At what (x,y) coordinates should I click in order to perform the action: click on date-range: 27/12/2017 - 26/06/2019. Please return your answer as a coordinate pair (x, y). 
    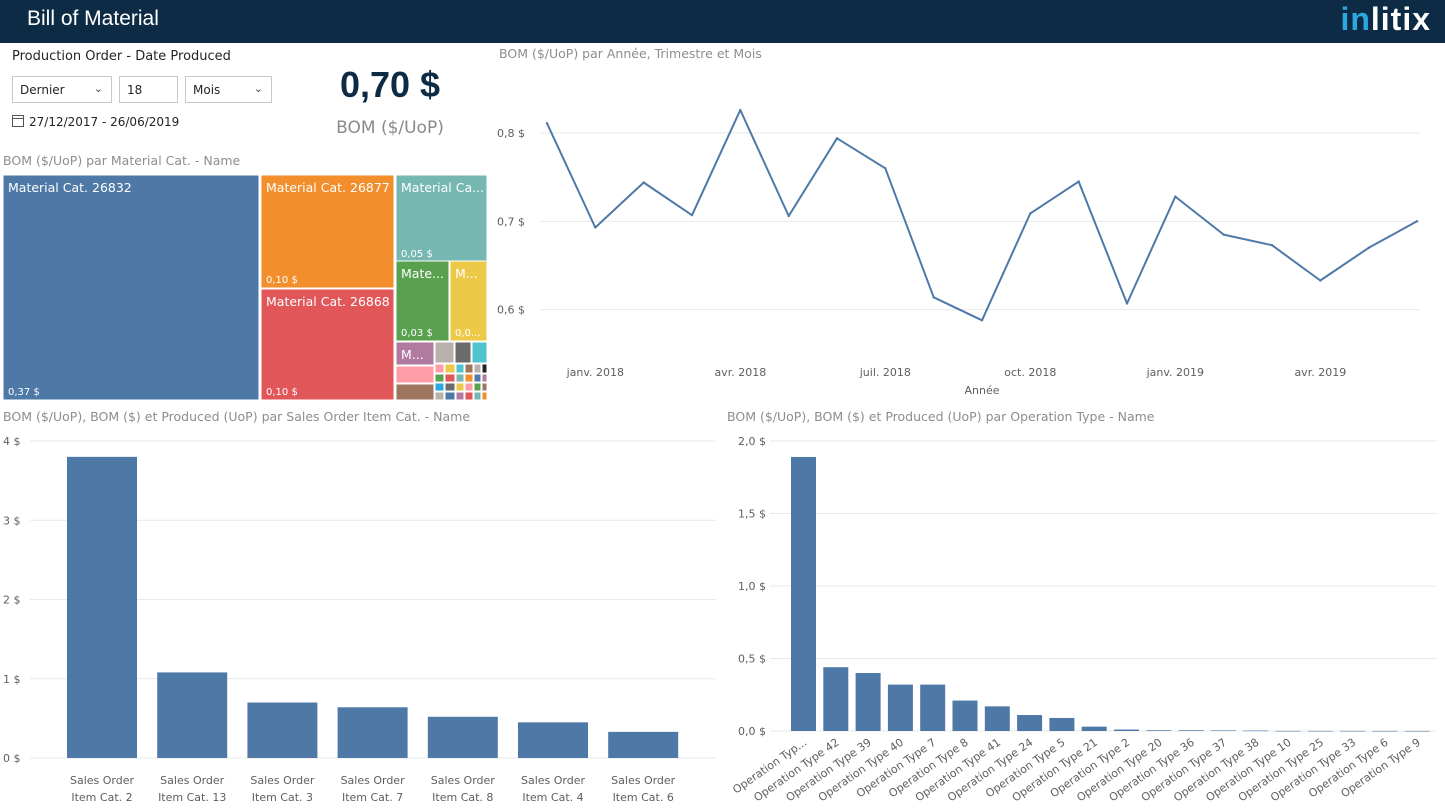
    Looking at the image, I should click on (95, 122).